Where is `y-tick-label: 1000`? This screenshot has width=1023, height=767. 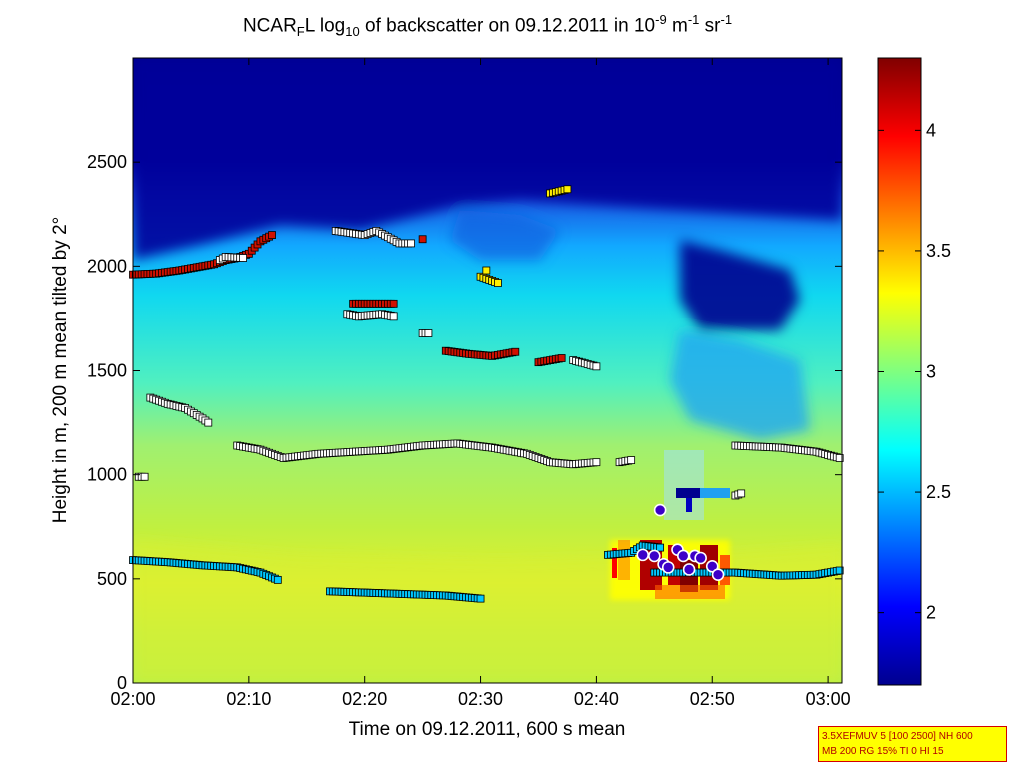
y-tick-label: 1000 is located at coordinates (107, 475).